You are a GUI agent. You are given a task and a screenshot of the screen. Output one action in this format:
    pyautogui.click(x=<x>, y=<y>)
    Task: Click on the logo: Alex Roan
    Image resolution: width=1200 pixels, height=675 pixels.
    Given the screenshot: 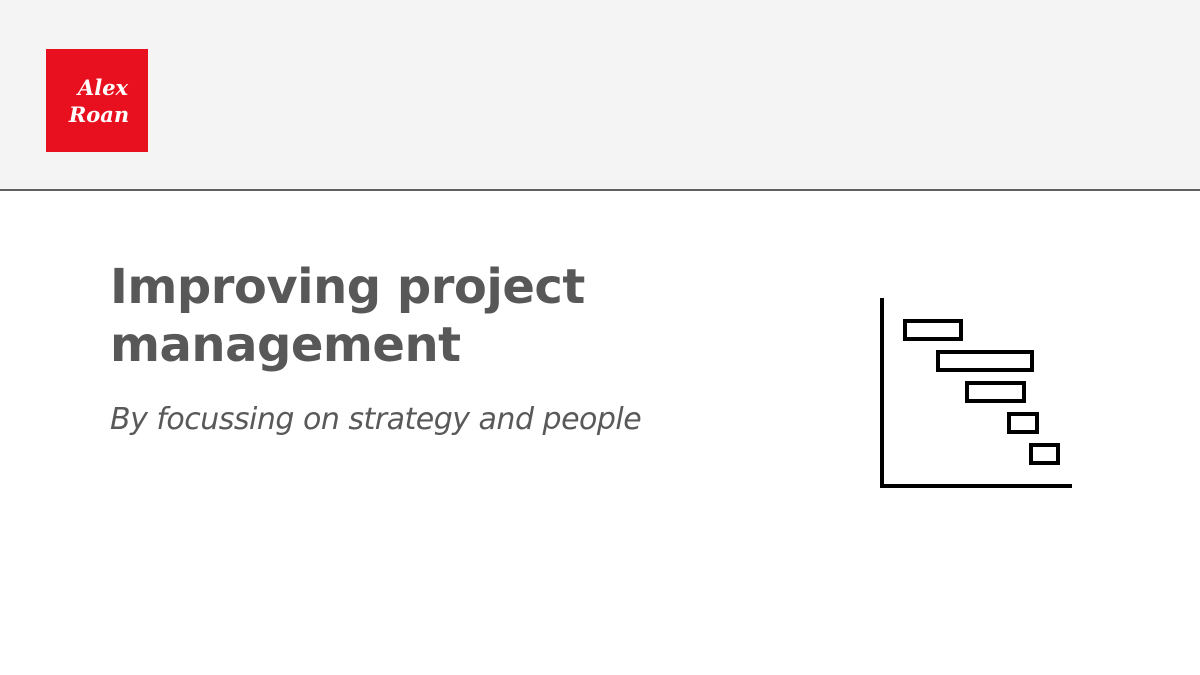 What is the action you would take?
    pyautogui.click(x=97, y=100)
    